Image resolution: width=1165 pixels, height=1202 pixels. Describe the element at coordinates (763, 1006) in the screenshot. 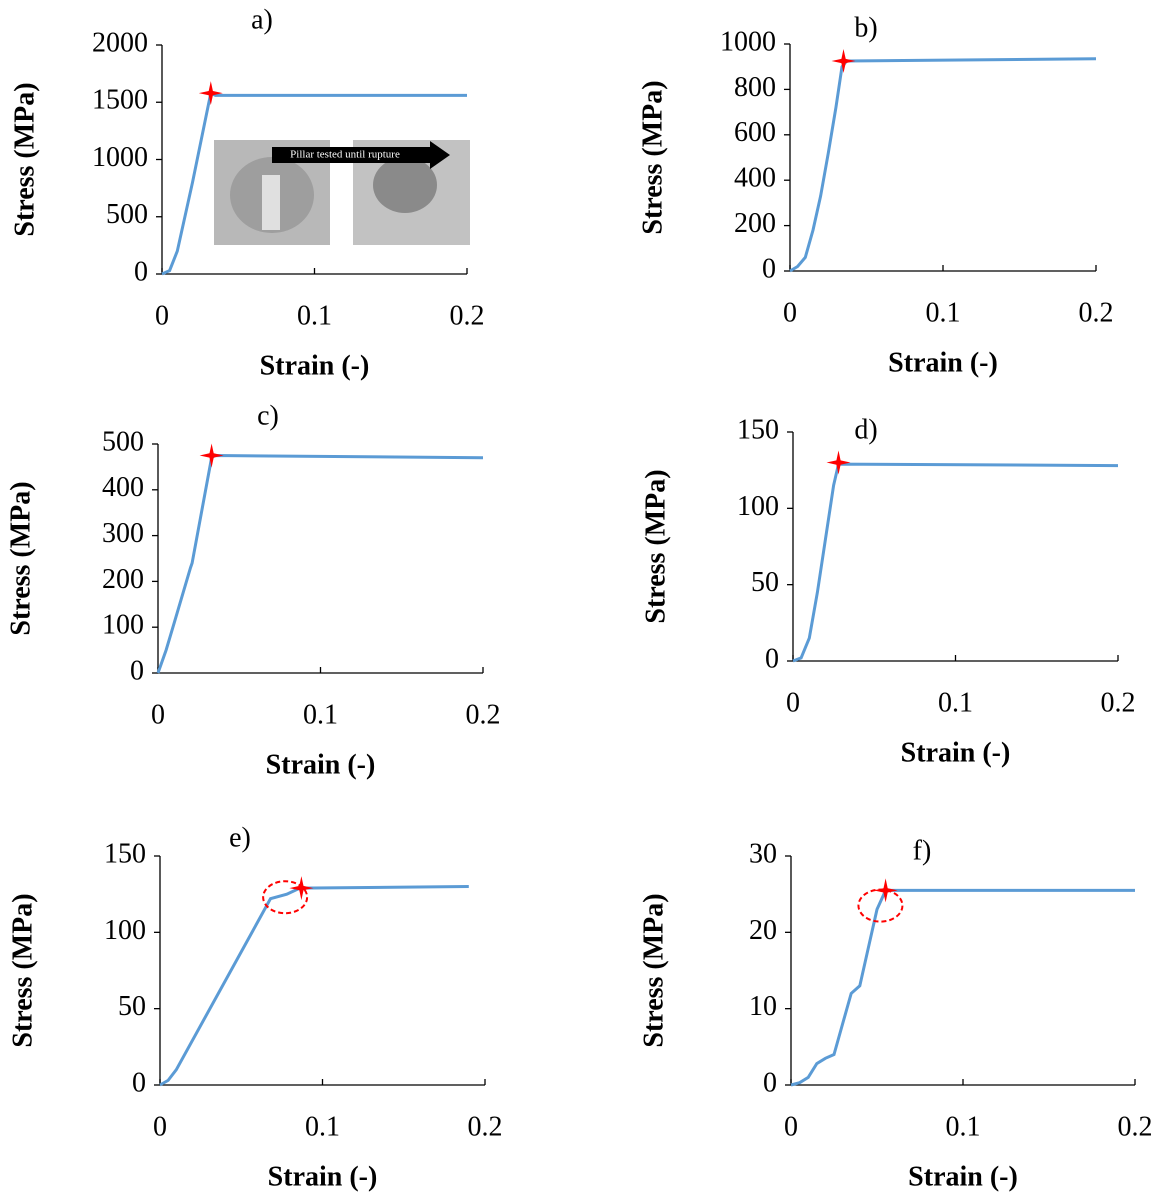

I see `y-tick-label: 10` at that location.